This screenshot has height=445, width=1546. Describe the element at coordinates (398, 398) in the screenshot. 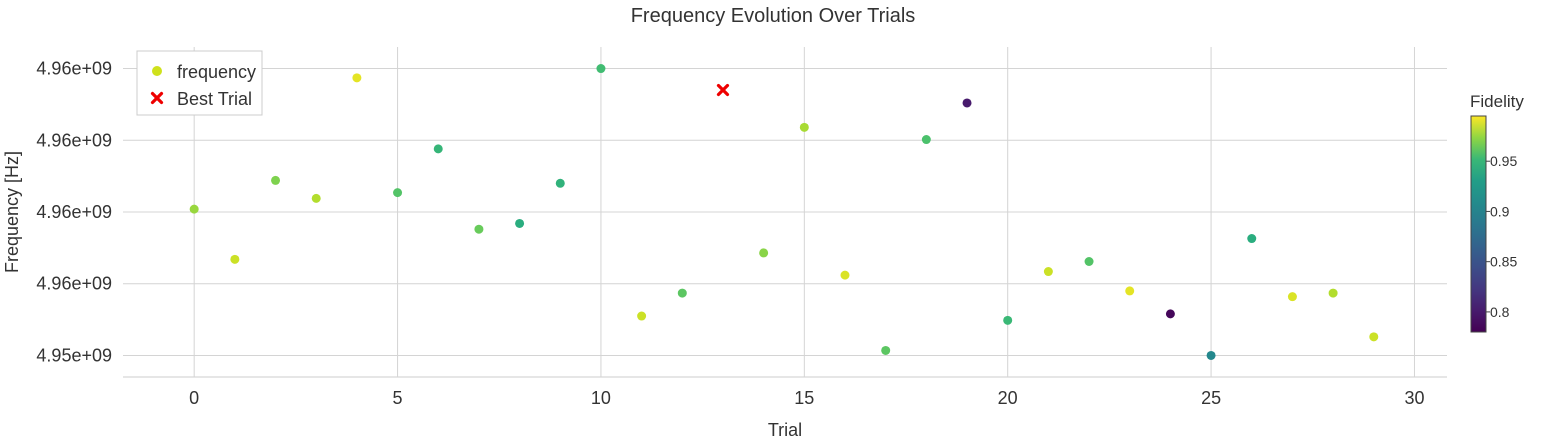

I see `x-tick-label: 5` at that location.